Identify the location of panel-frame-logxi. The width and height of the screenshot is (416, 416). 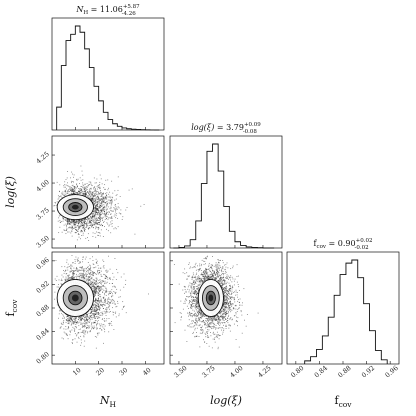
(226, 192).